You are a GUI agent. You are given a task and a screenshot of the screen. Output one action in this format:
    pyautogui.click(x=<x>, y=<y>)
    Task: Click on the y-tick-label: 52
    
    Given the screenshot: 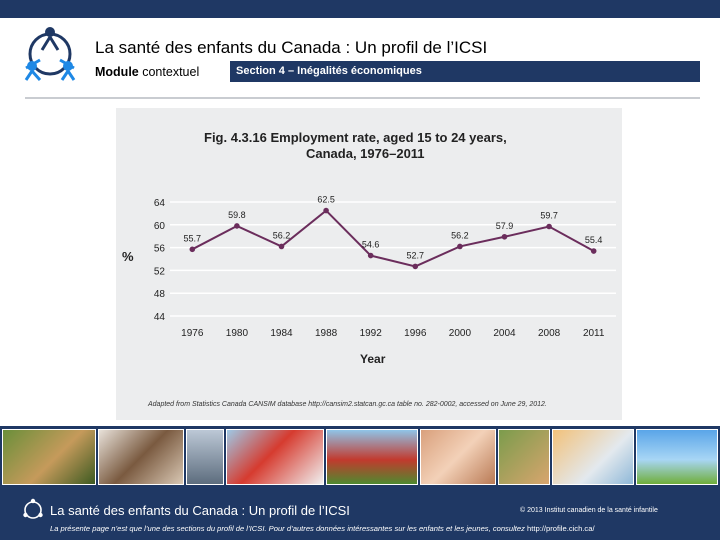 What is the action you would take?
    pyautogui.click(x=160, y=271)
    